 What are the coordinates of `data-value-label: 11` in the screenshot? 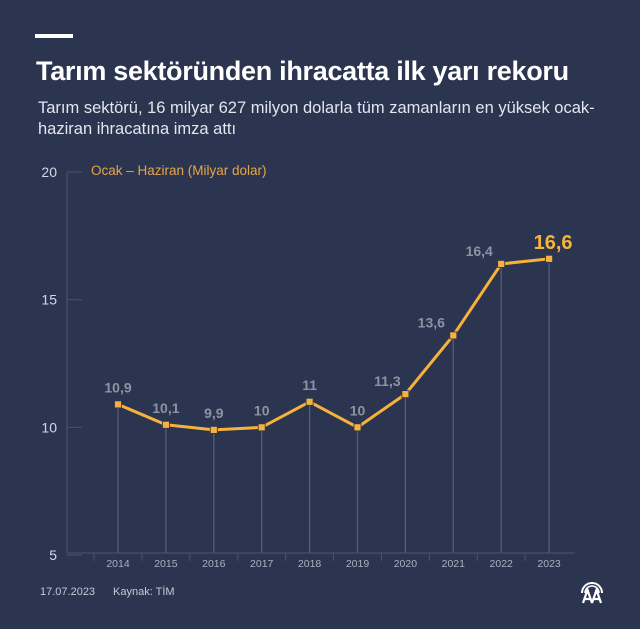 It's located at (309, 385).